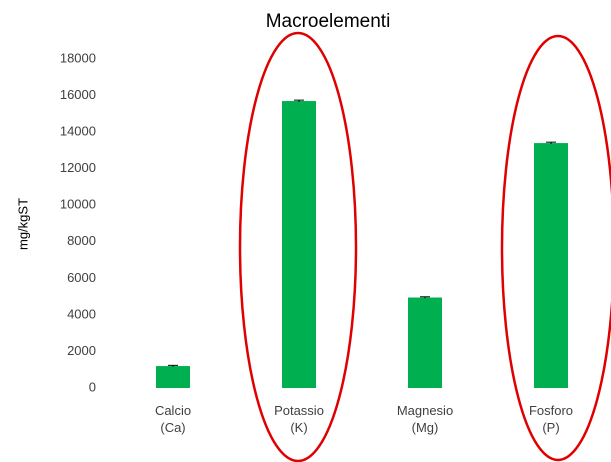  Describe the element at coordinates (81, 350) in the screenshot. I see `y-tick-label: 2000` at that location.